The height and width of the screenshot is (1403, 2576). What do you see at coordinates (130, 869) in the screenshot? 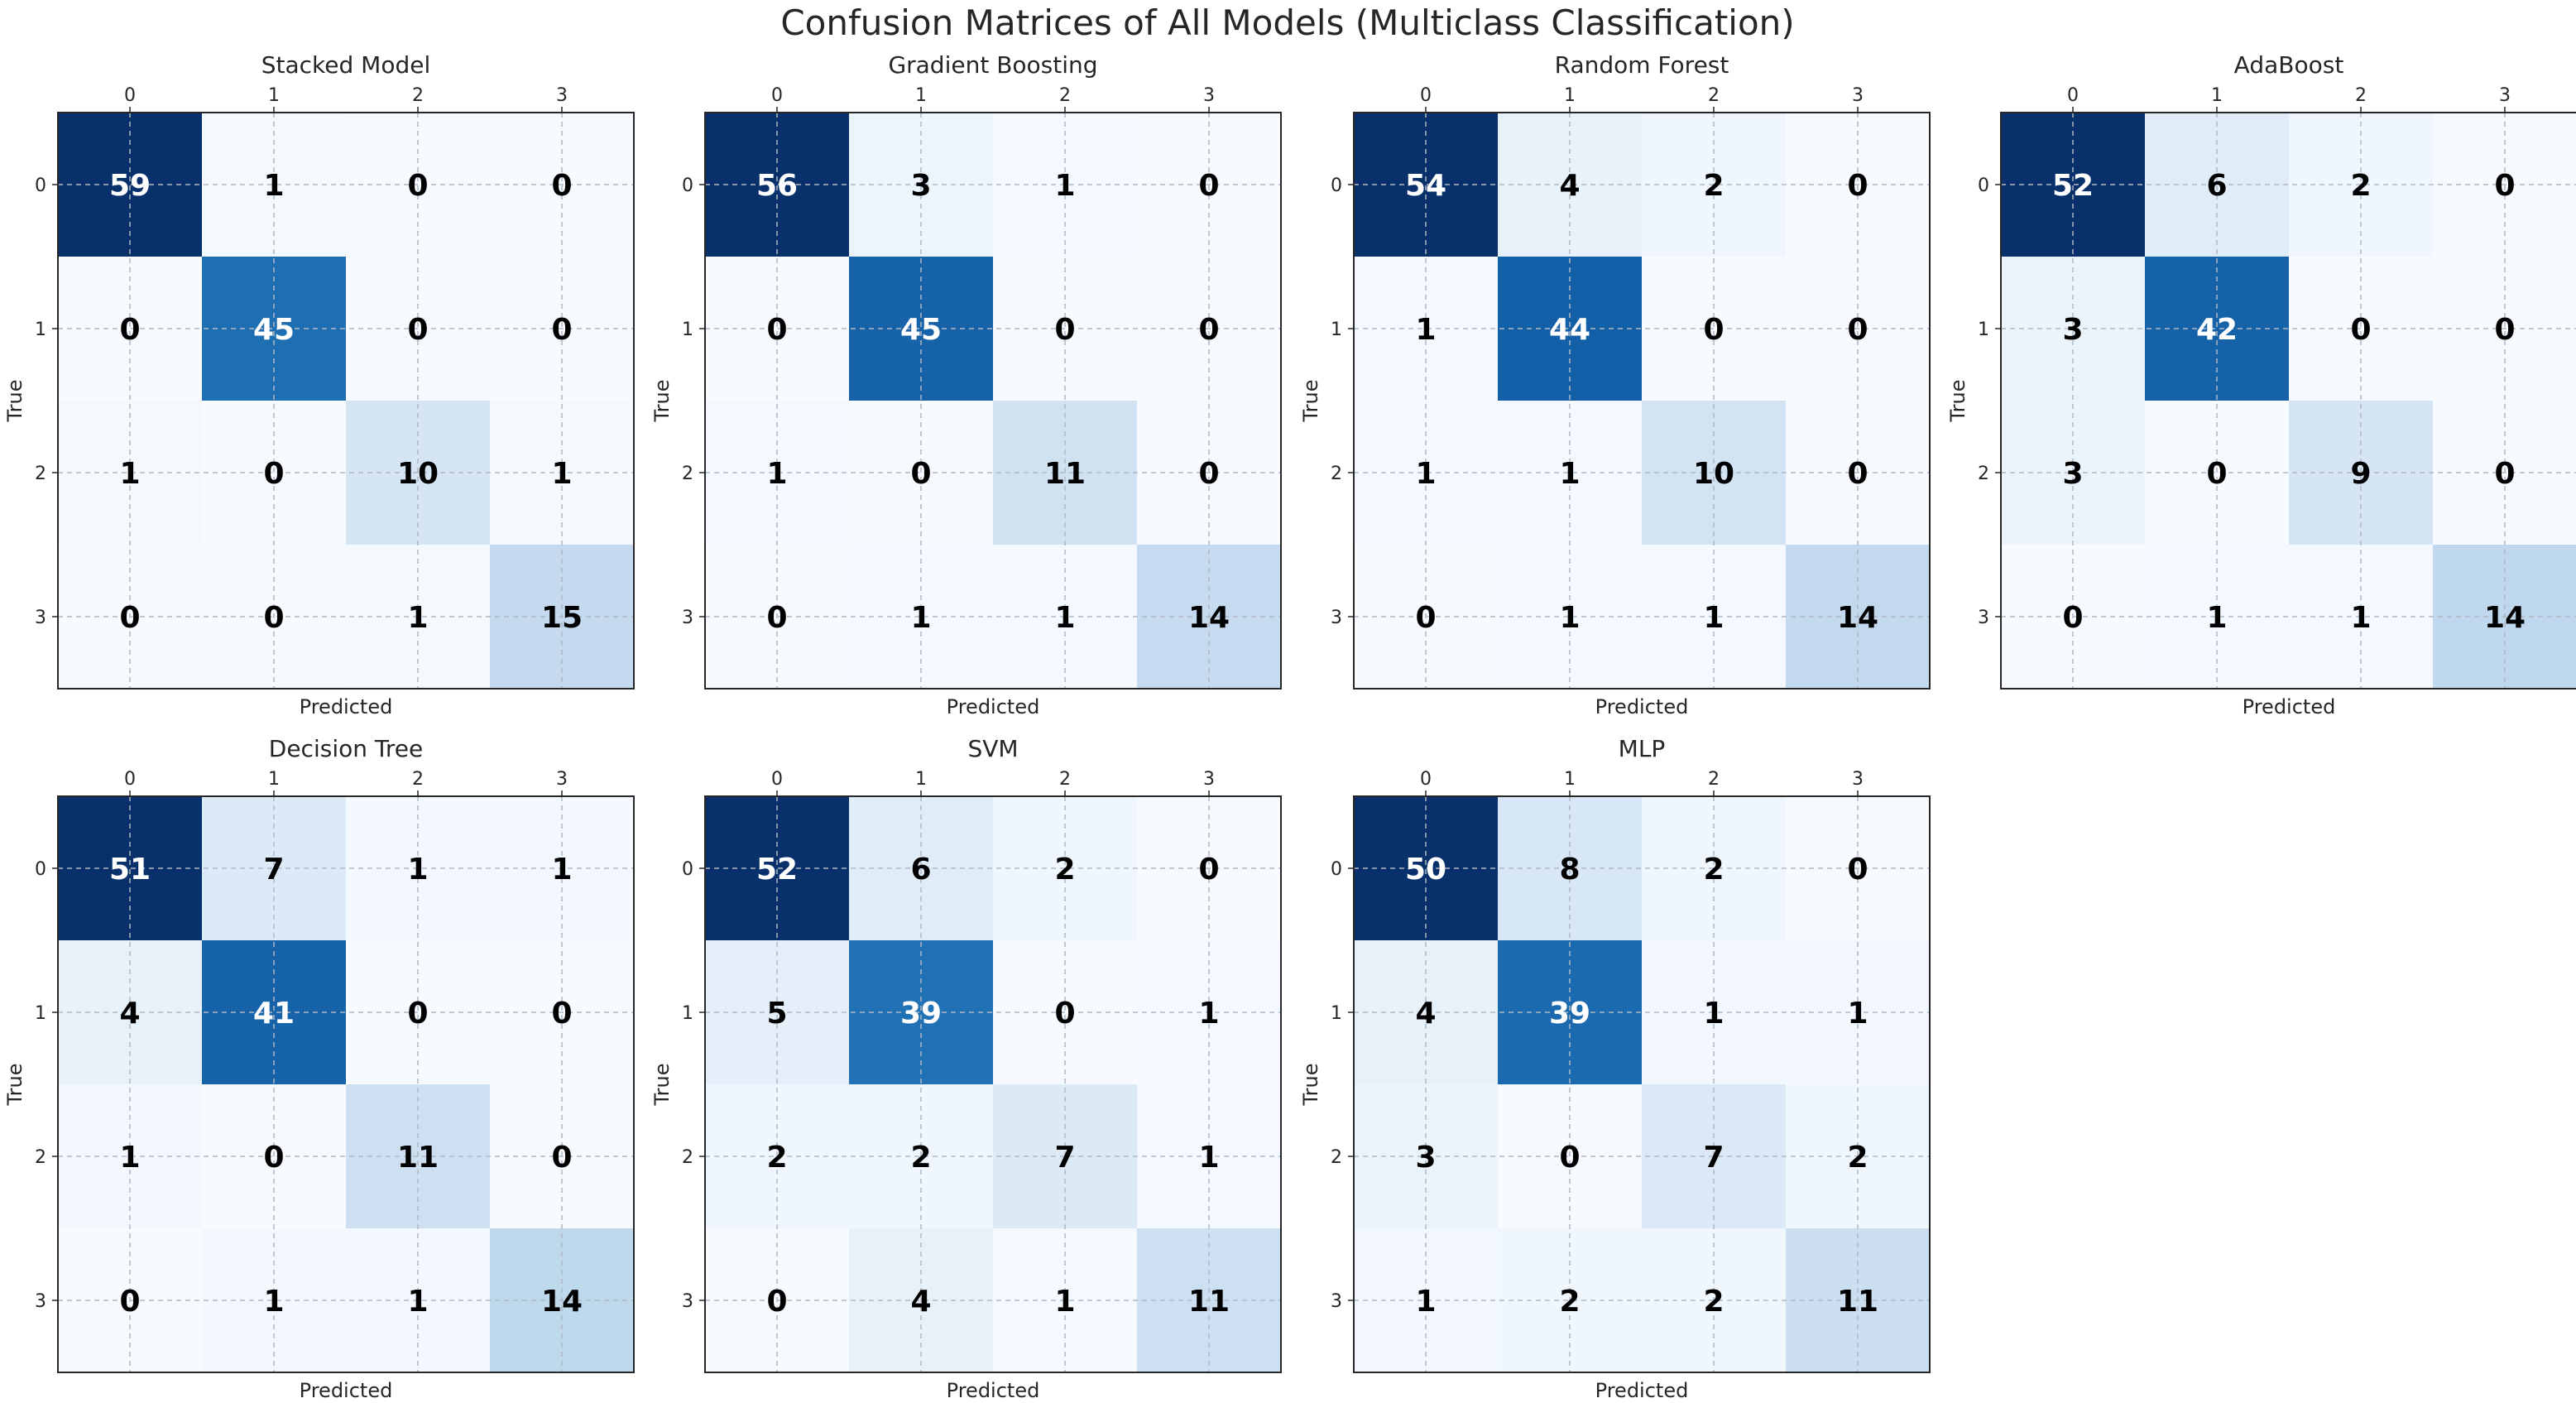
I see `cell-value-label: 51` at bounding box center [130, 869].